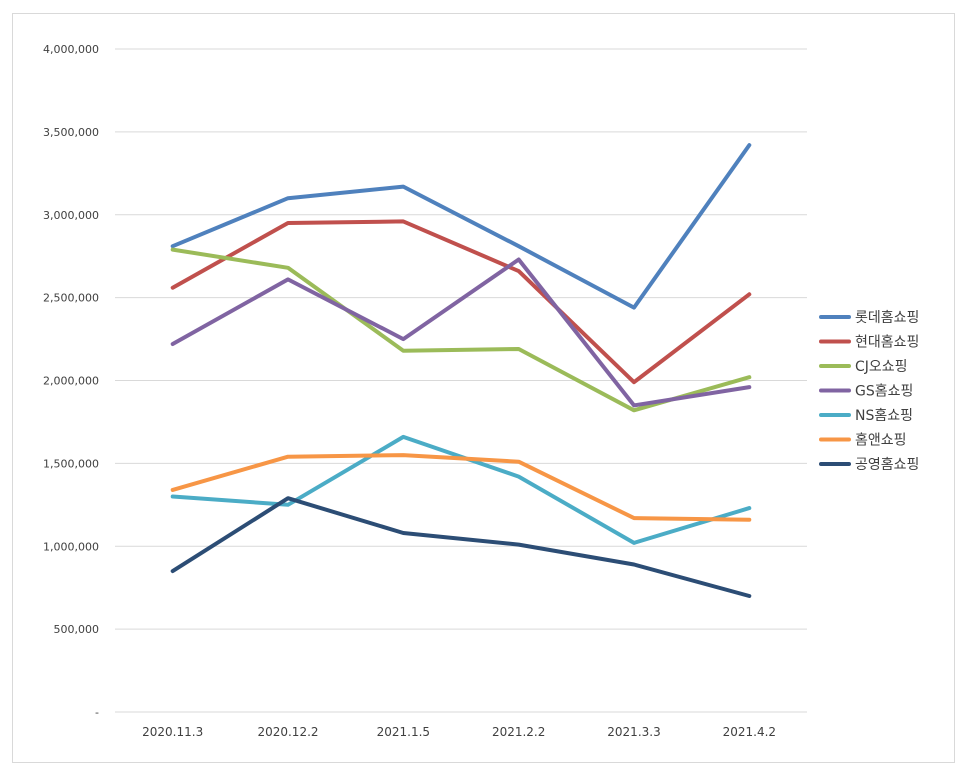 This screenshot has height=775, width=966. I want to click on y-tick-label: 2,500,000, so click(71, 298).